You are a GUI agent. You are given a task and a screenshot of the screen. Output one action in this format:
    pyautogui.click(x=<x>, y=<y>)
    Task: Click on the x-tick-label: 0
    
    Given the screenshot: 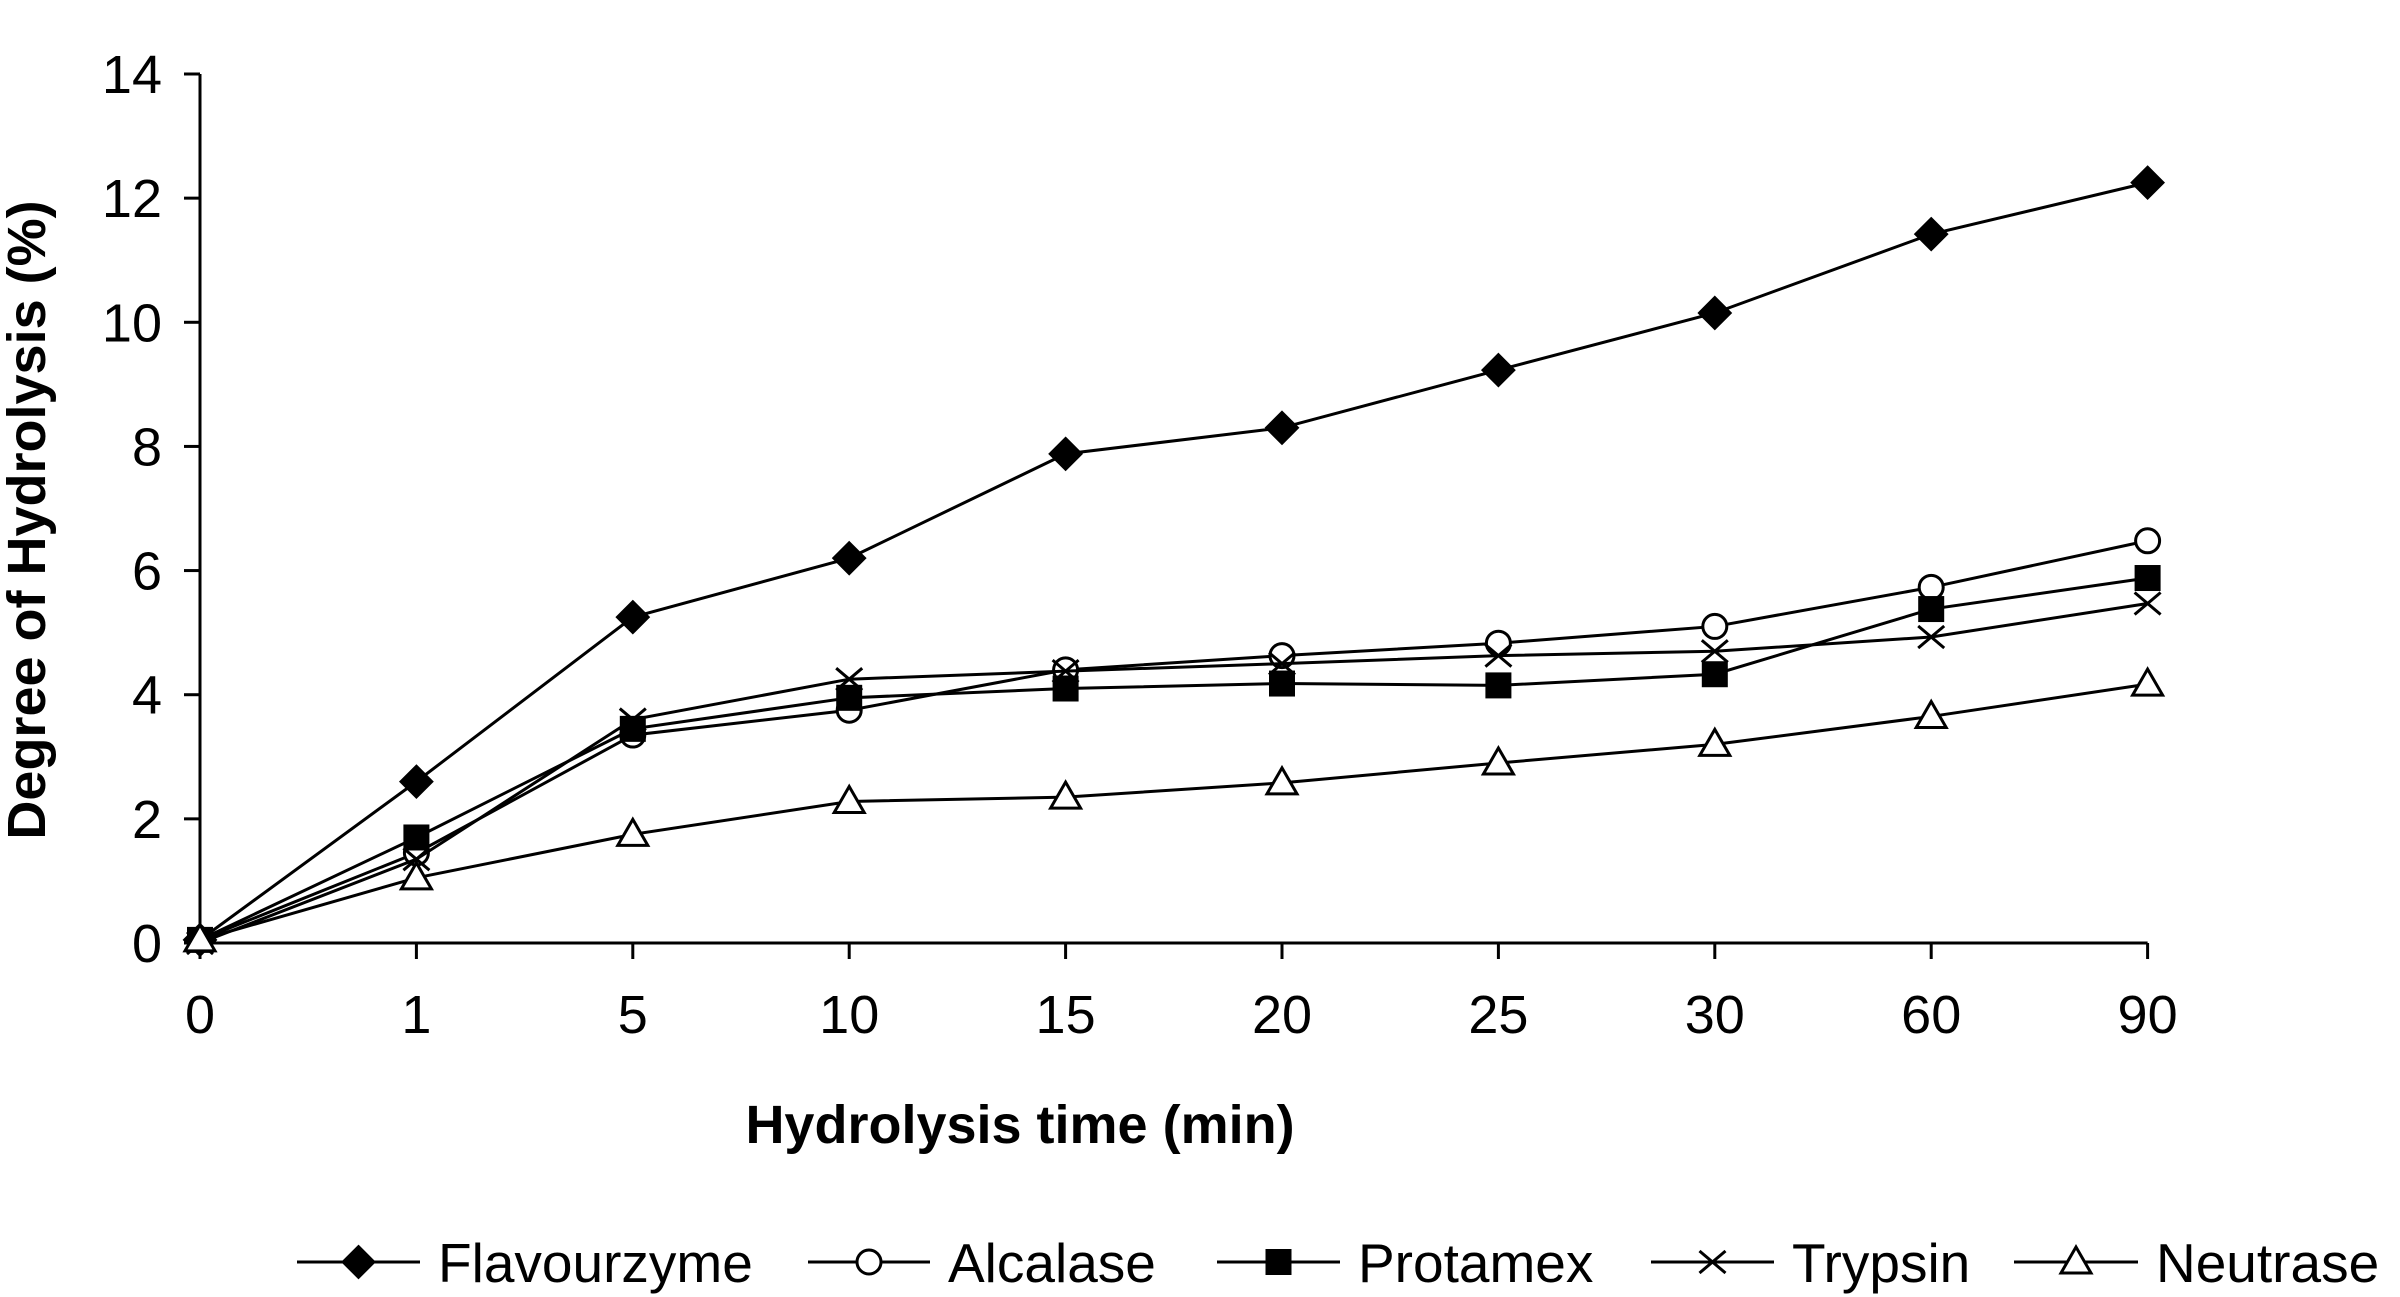 What is the action you would take?
    pyautogui.click(x=200, y=1015)
    